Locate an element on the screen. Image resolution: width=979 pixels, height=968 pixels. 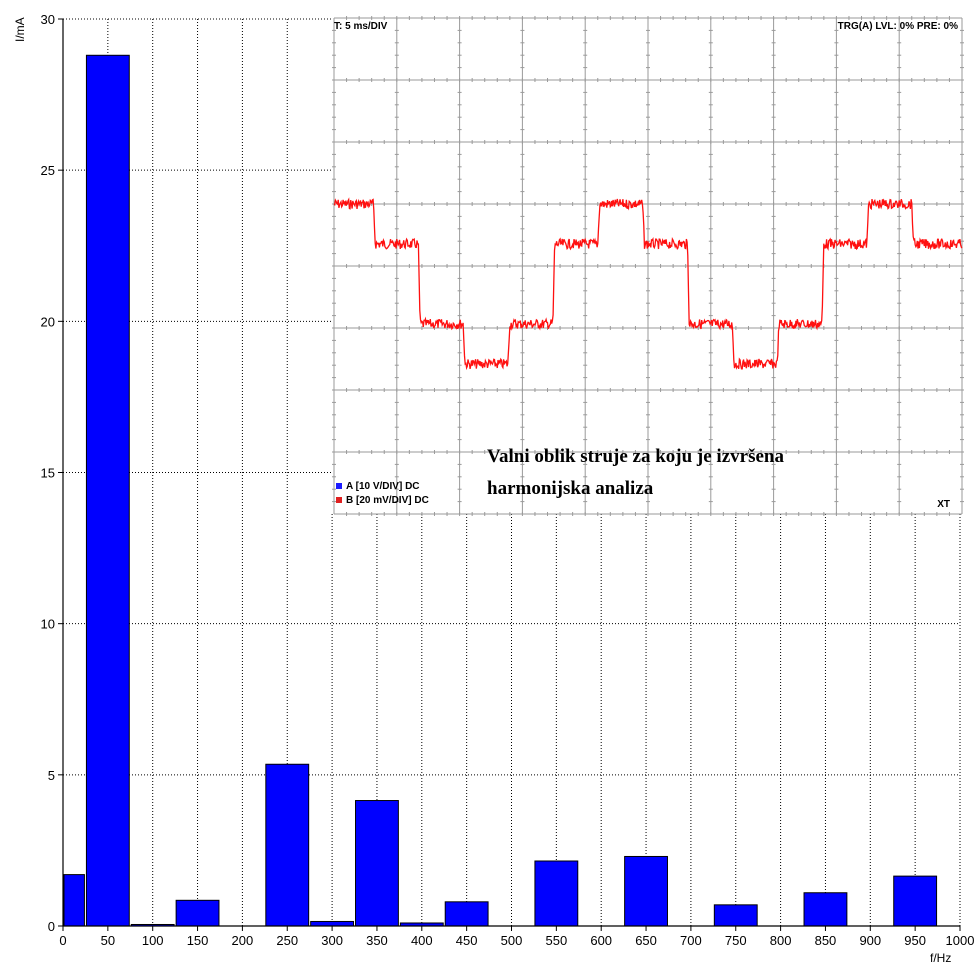
x-tick-label: 600 is located at coordinates (601, 940).